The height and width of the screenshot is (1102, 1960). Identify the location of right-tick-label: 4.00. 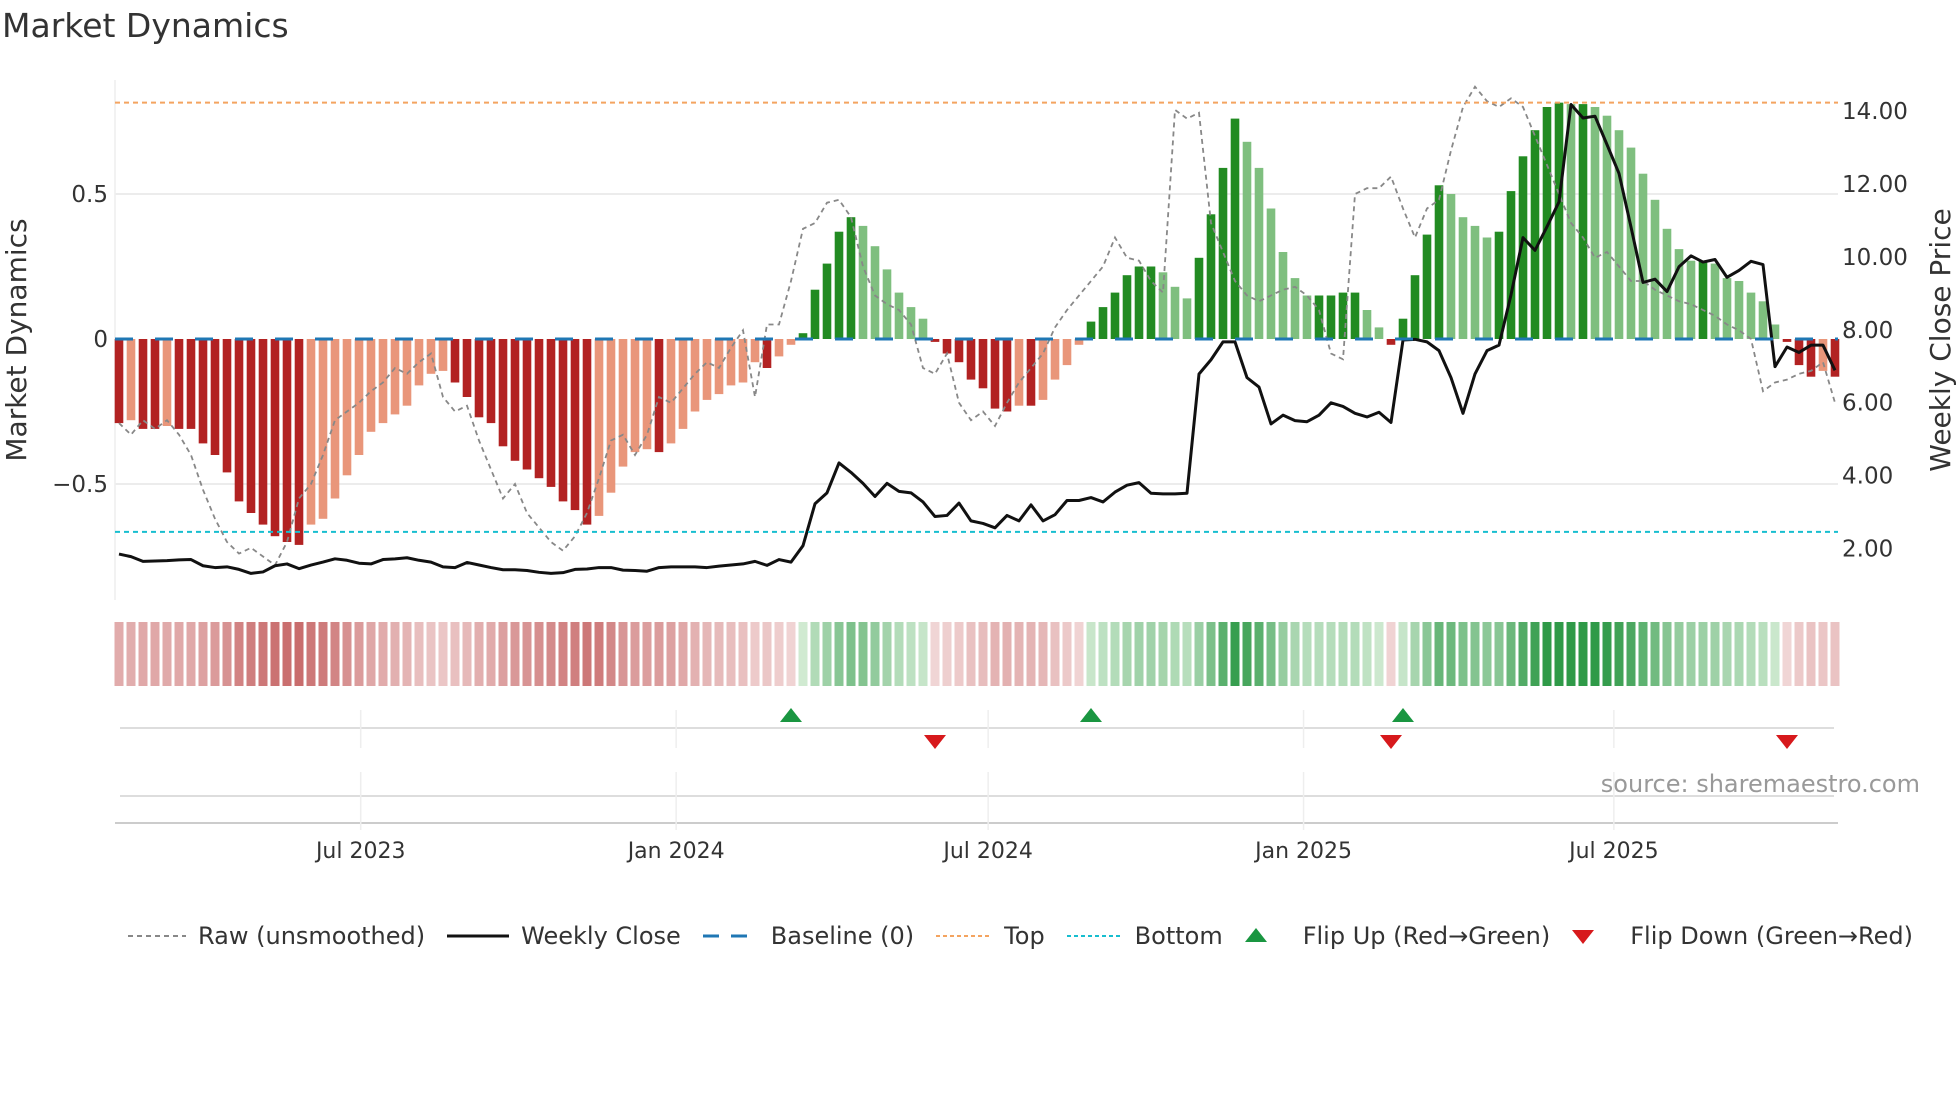
(1867, 477).